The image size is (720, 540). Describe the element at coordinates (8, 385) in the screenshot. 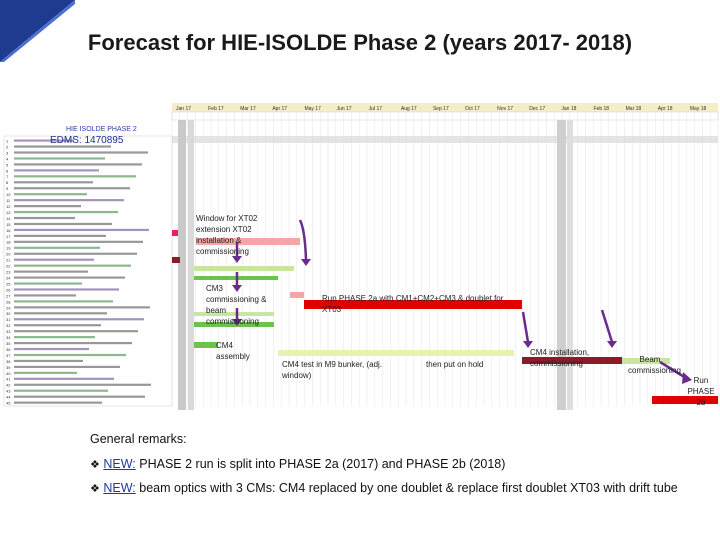

I see `row-number: 42` at that location.